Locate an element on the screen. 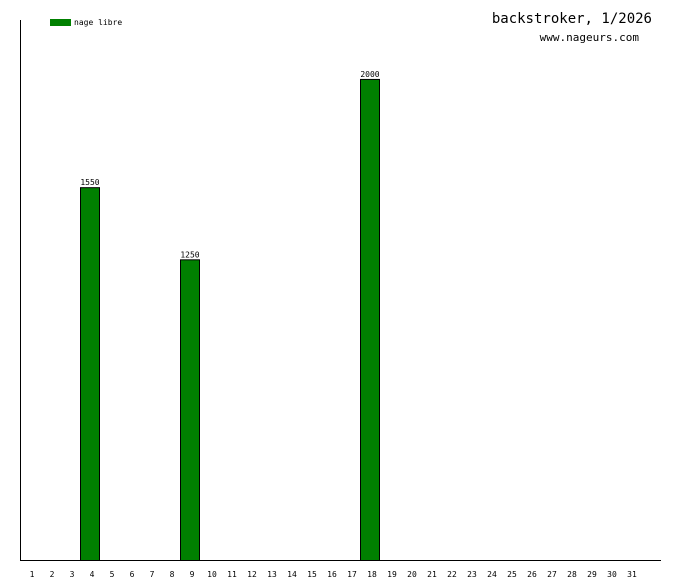 This screenshot has height=580, width=680. chart-subtitle: www.nageurs.com is located at coordinates (590, 37).